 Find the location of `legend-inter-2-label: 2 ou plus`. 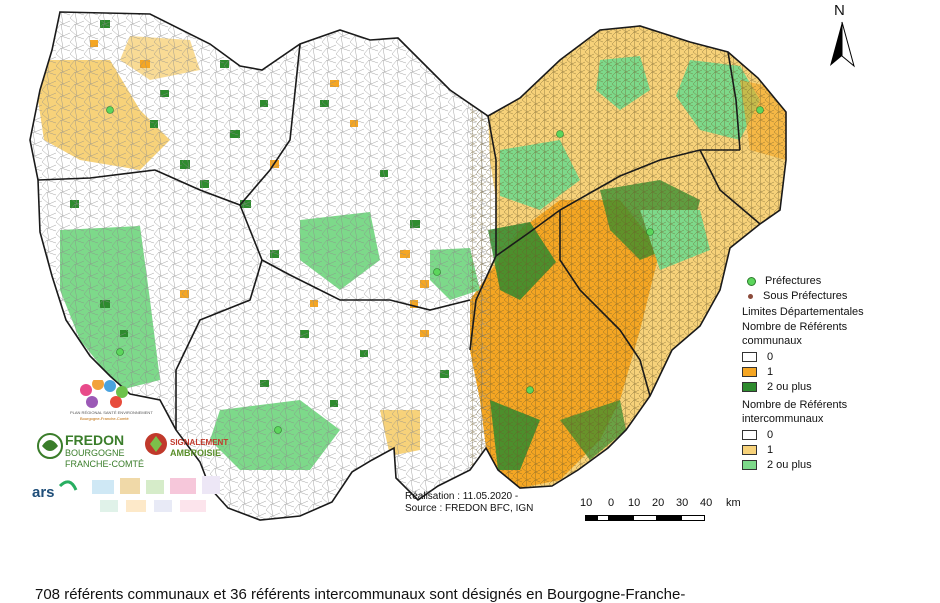

legend-inter-2-label: 2 ou plus is located at coordinates (789, 465).